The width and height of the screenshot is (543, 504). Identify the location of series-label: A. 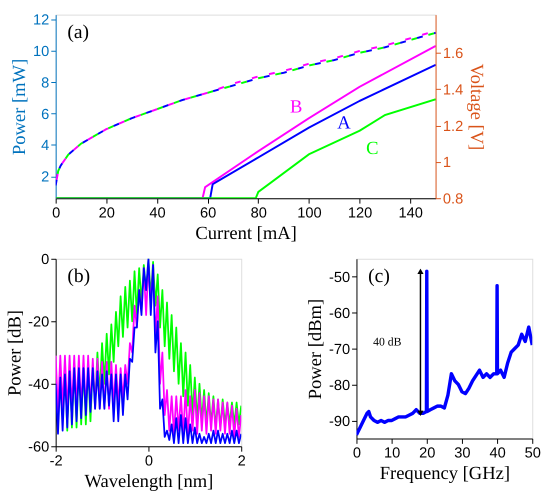
(344, 123).